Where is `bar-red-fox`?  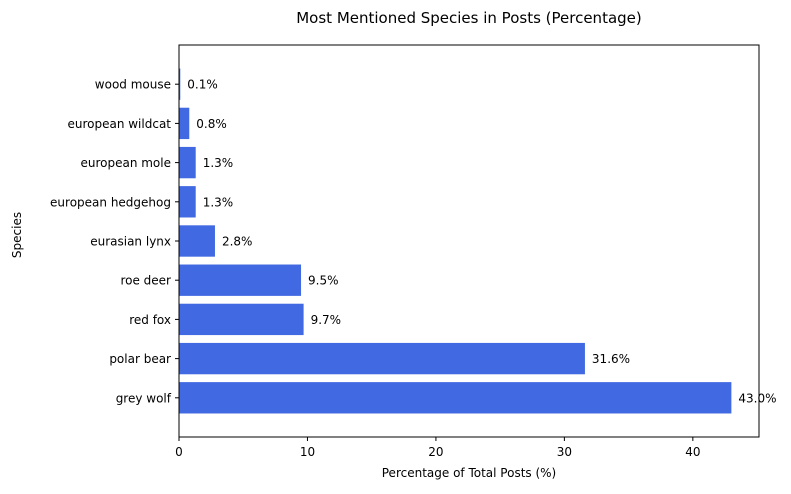
bar-red-fox is located at coordinates (241, 319).